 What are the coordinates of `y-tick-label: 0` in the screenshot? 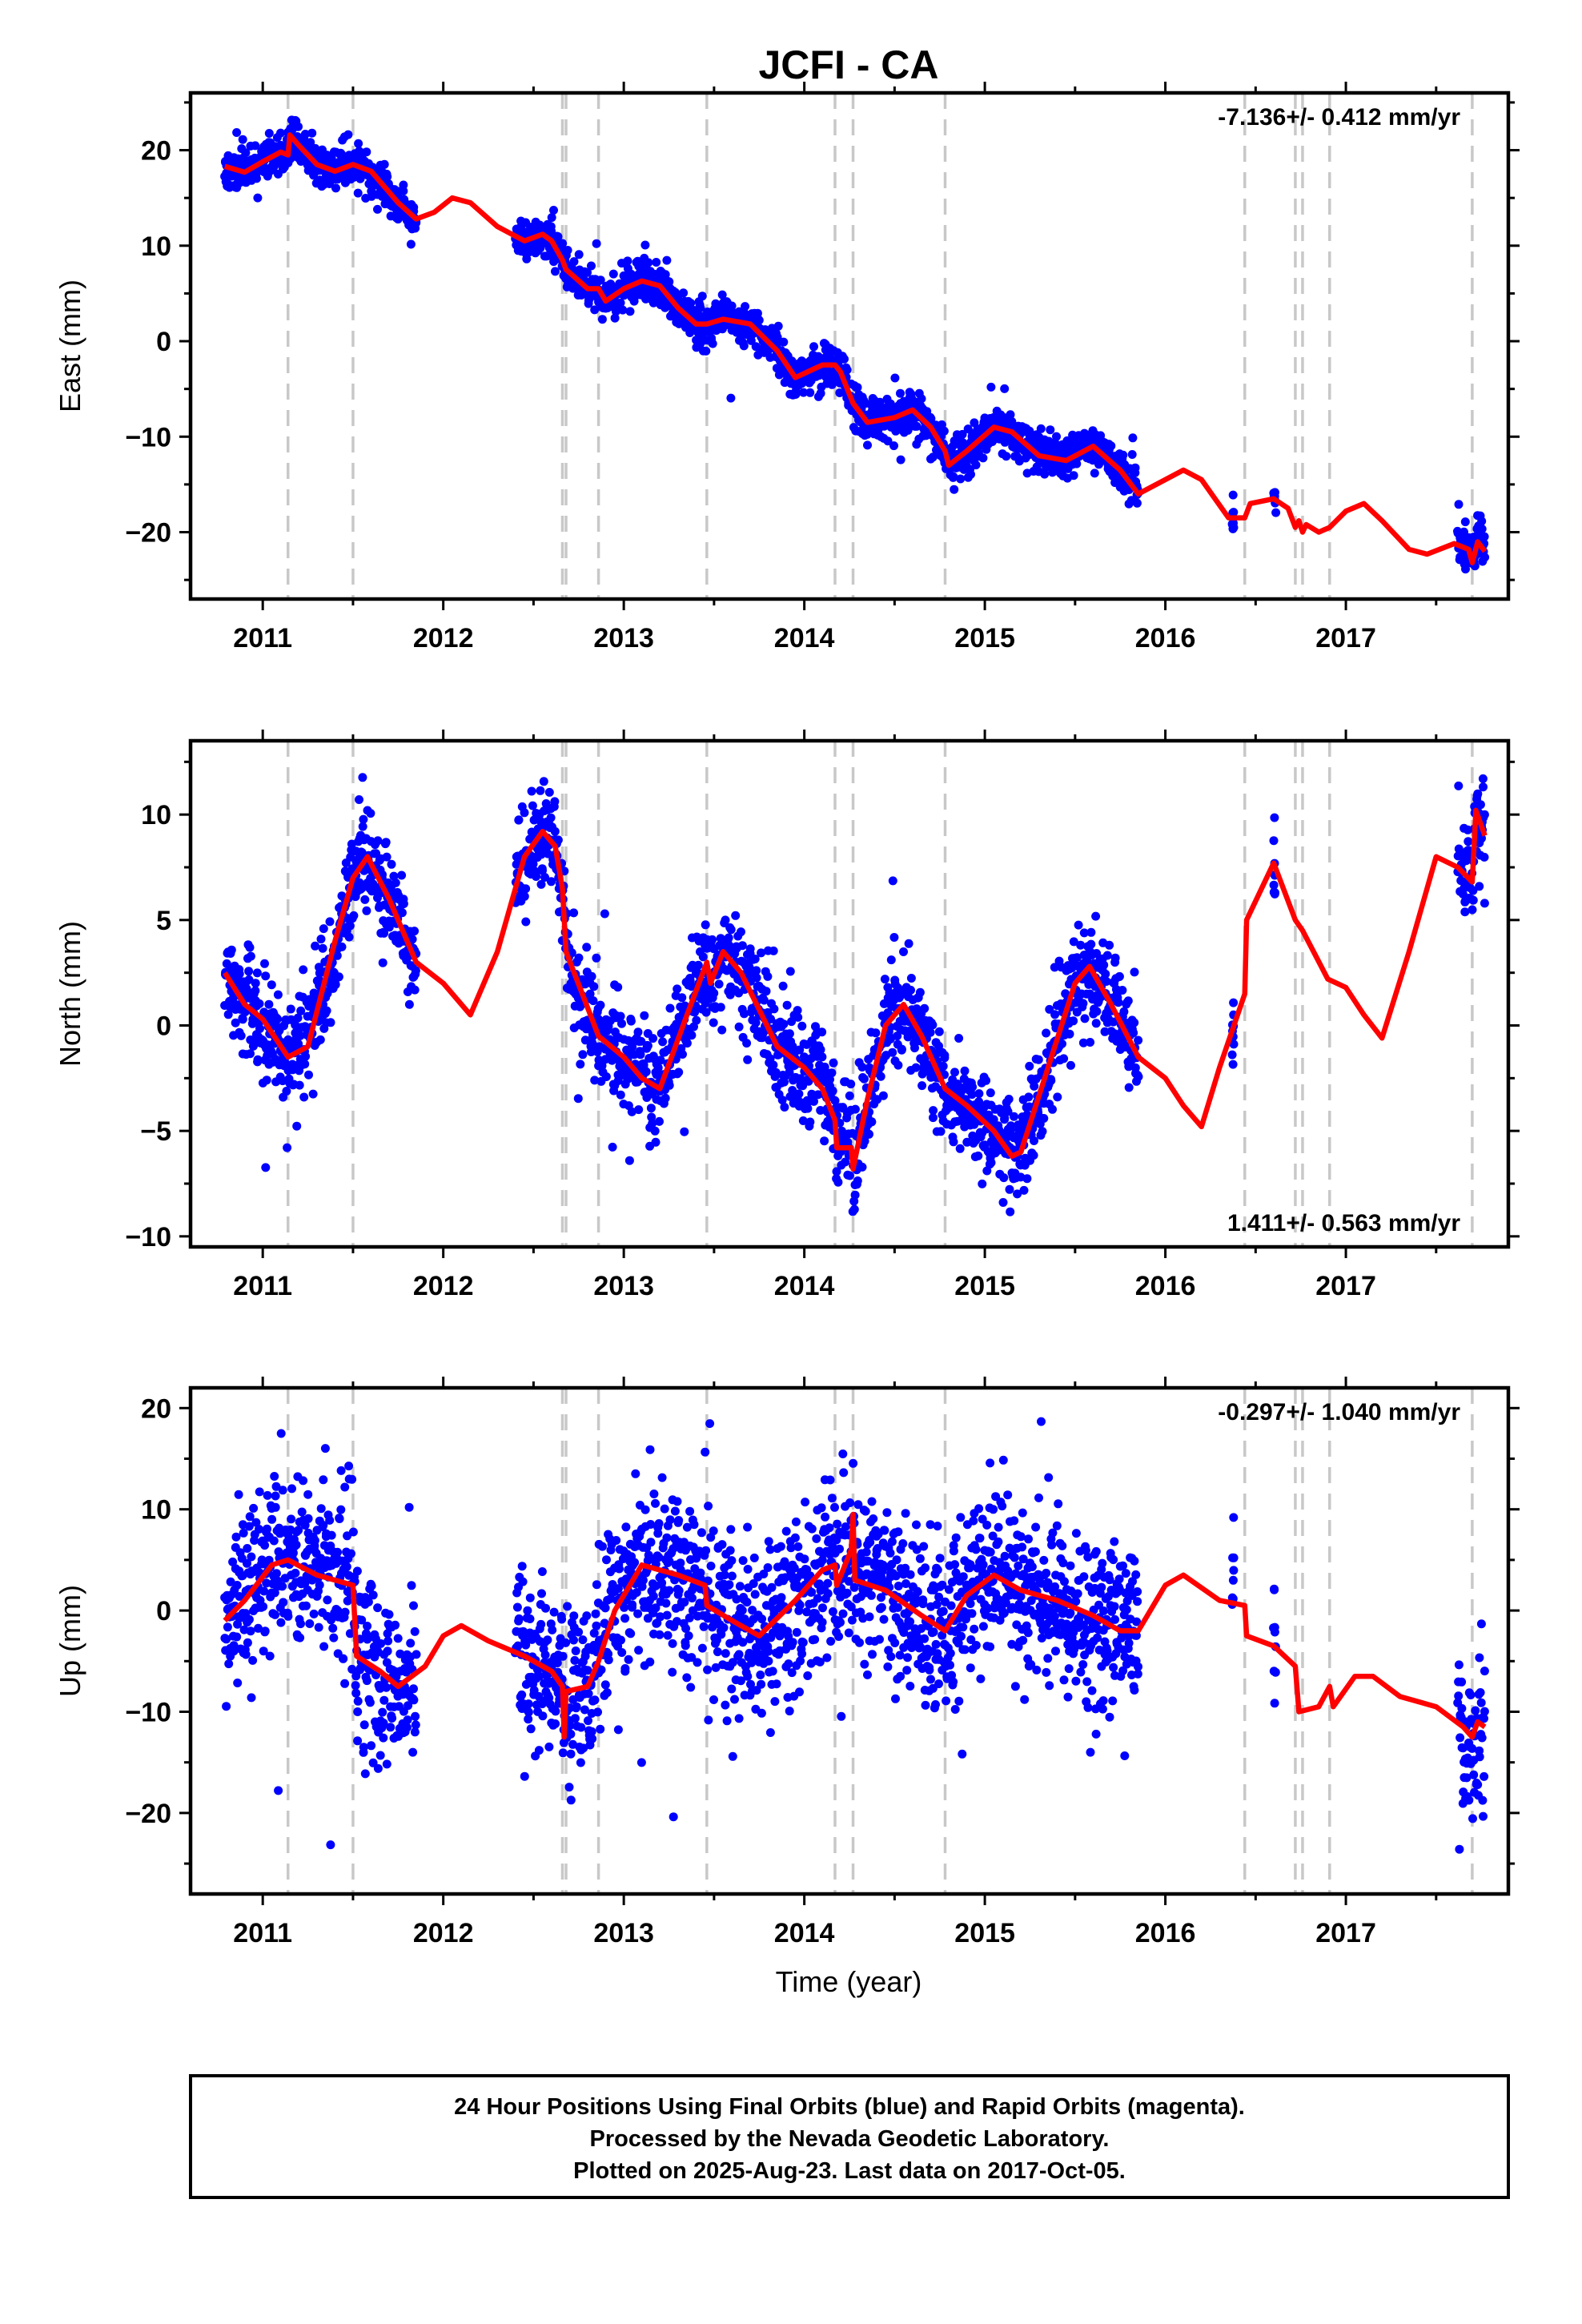 It's located at (164, 342).